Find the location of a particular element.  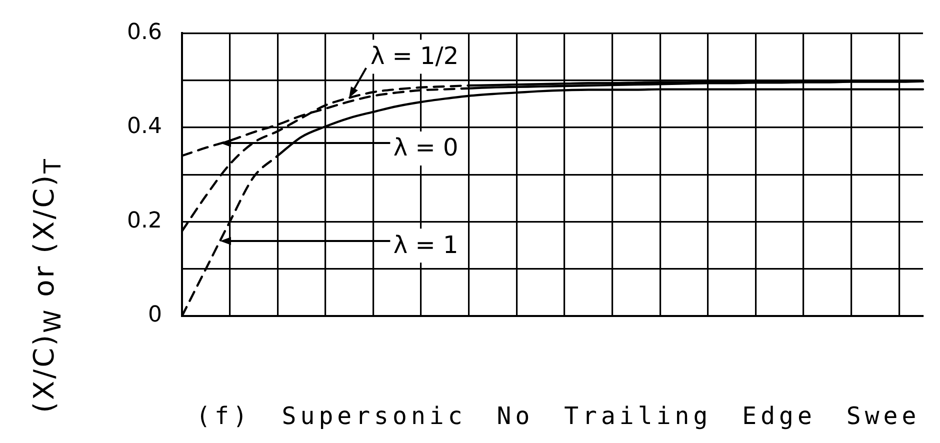

y-tick-label: 0 is located at coordinates (155, 315).